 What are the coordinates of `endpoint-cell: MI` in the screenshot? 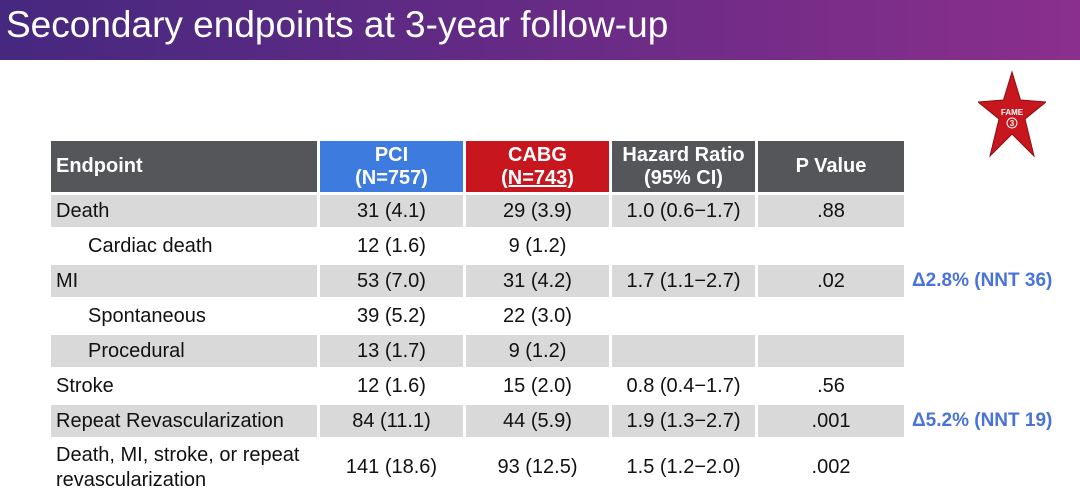 It's located at (184, 281).